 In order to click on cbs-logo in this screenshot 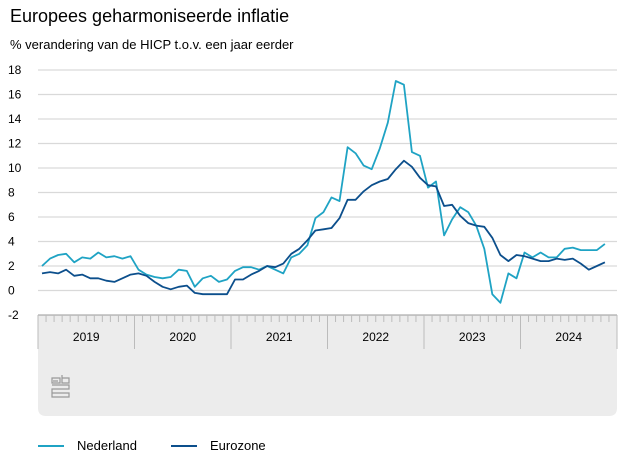, I will do `click(60, 386)`.